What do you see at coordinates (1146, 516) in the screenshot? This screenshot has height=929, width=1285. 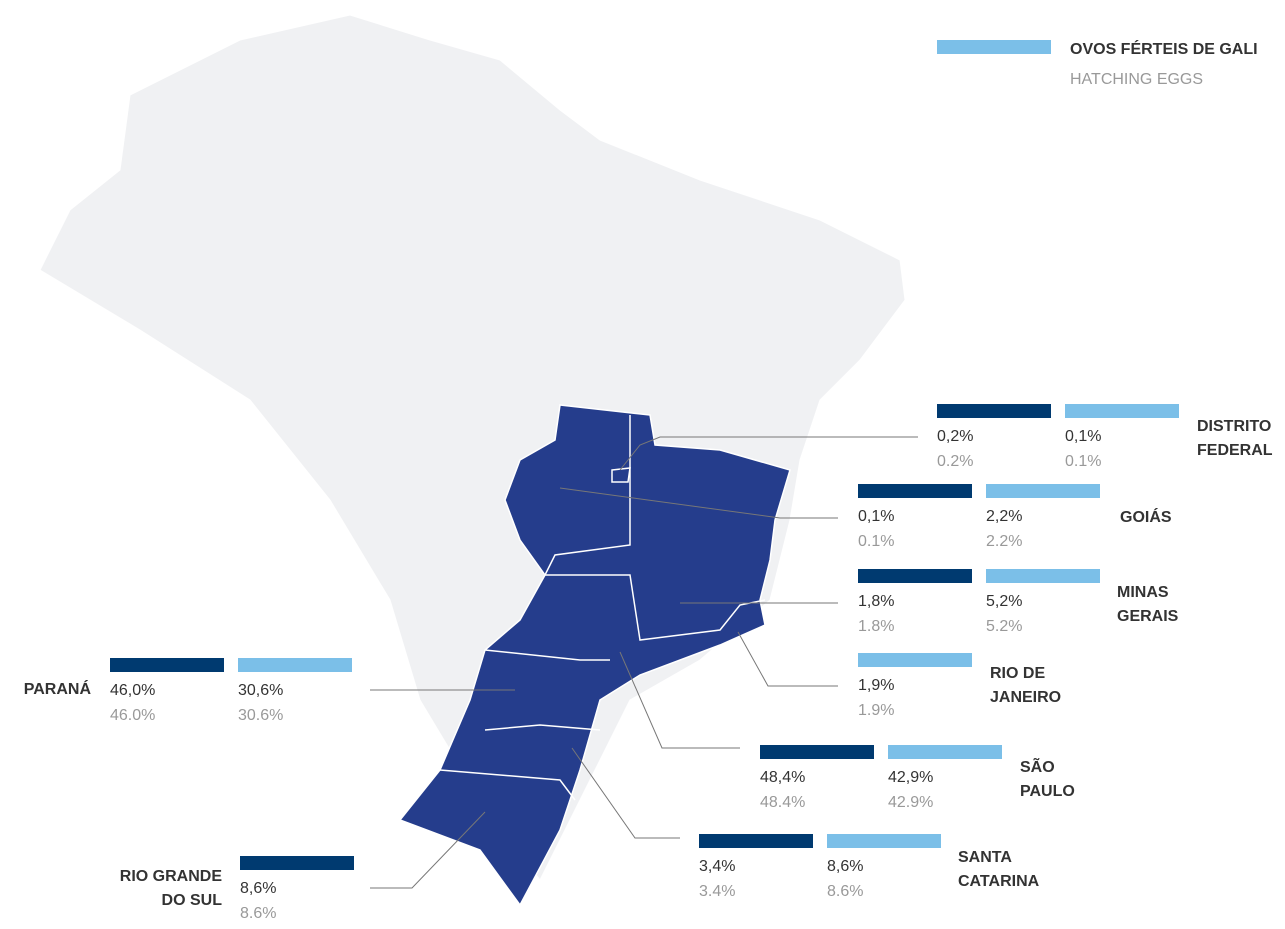 I see `region-name: GOIÁS` at bounding box center [1146, 516].